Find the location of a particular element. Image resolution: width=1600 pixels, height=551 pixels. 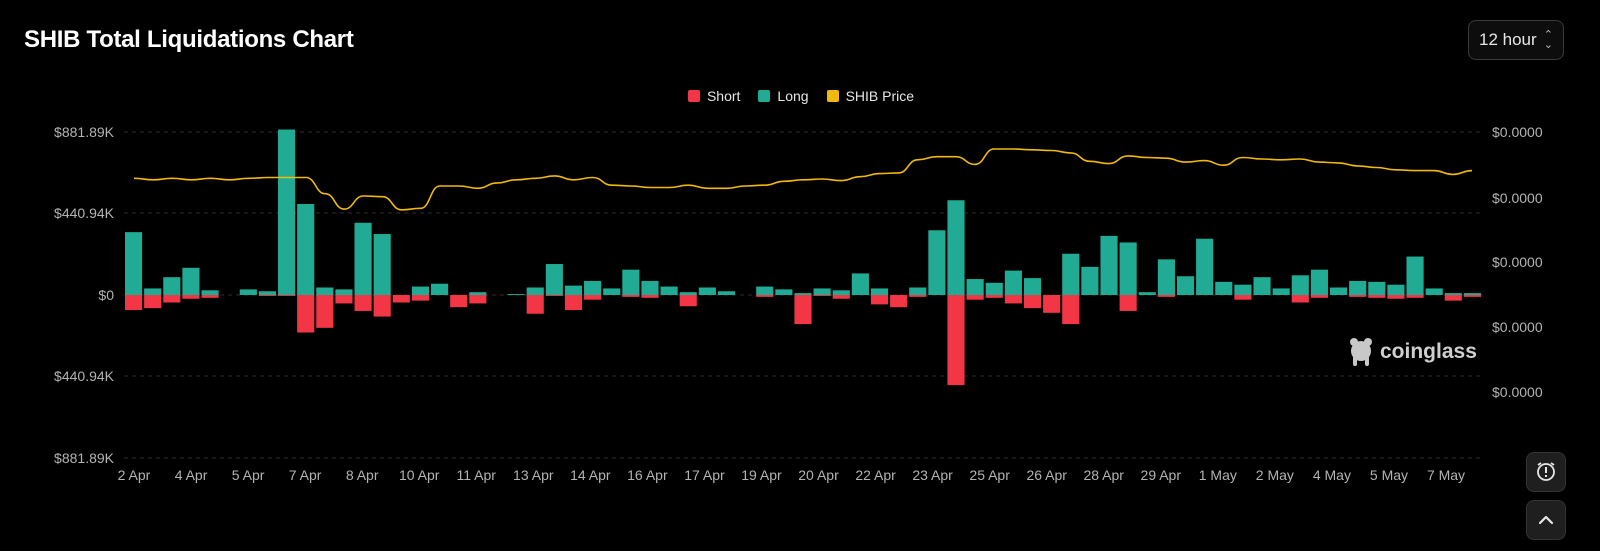

alert-button is located at coordinates (1546, 472).